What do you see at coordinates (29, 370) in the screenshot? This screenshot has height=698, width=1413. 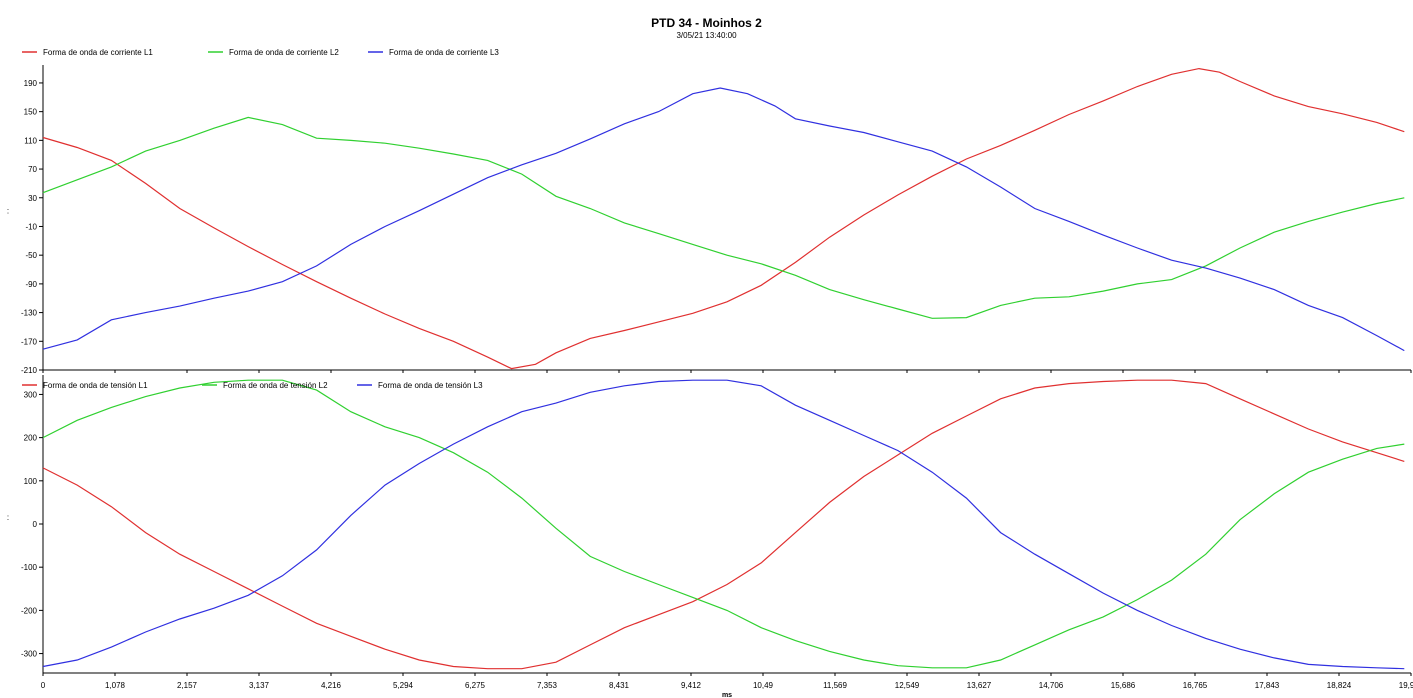 I see `y-tick-label: -210` at bounding box center [29, 370].